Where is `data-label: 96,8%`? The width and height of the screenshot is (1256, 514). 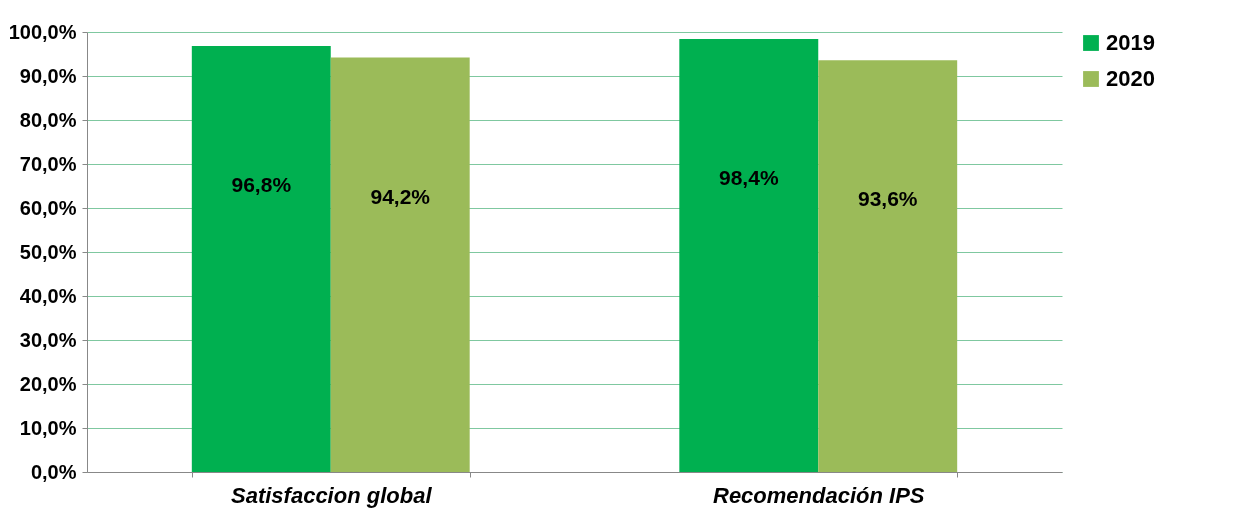 data-label: 96,8% is located at coordinates (261, 185).